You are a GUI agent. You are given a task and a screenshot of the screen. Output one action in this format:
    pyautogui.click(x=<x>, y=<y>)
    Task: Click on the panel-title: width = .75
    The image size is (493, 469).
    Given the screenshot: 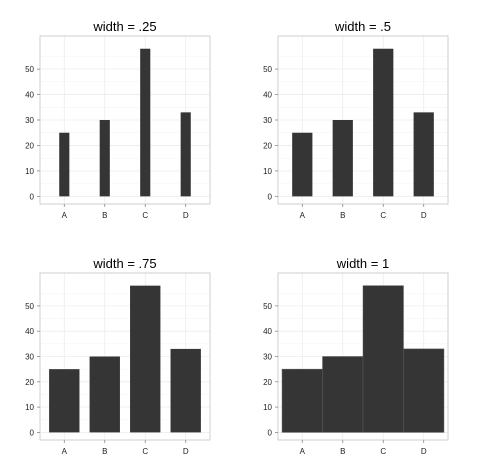 What is the action you would take?
    pyautogui.click(x=124, y=263)
    